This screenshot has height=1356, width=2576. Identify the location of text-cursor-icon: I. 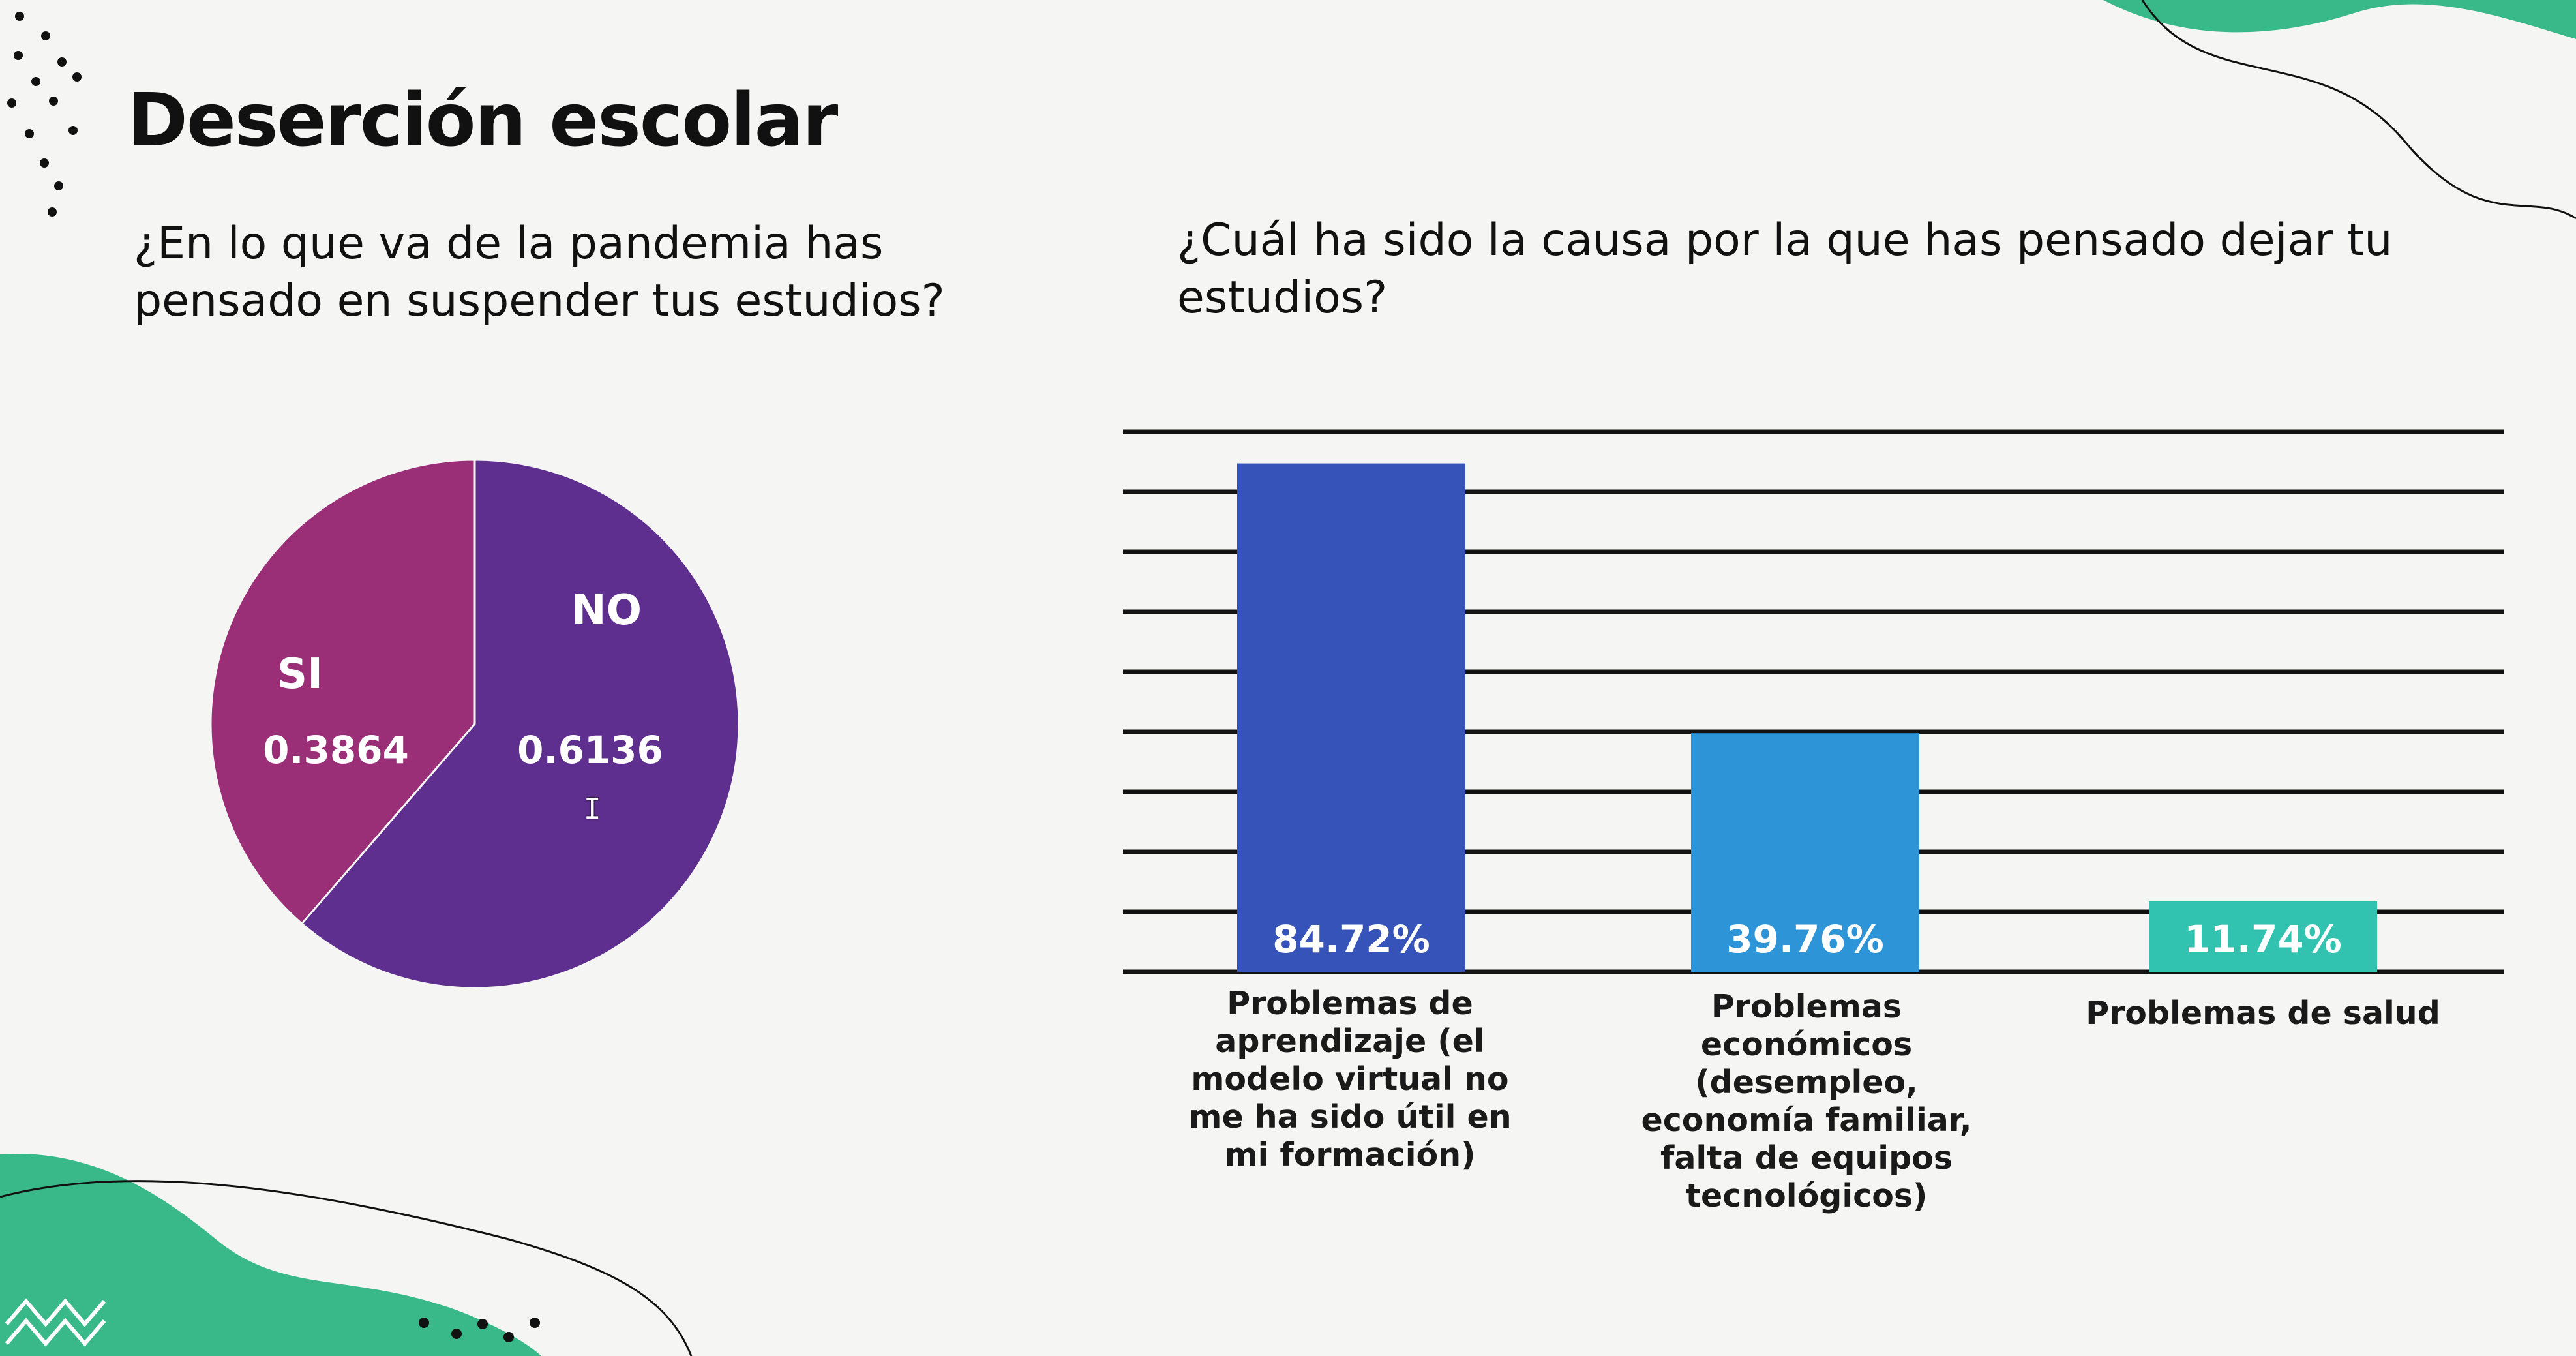
(592, 809).